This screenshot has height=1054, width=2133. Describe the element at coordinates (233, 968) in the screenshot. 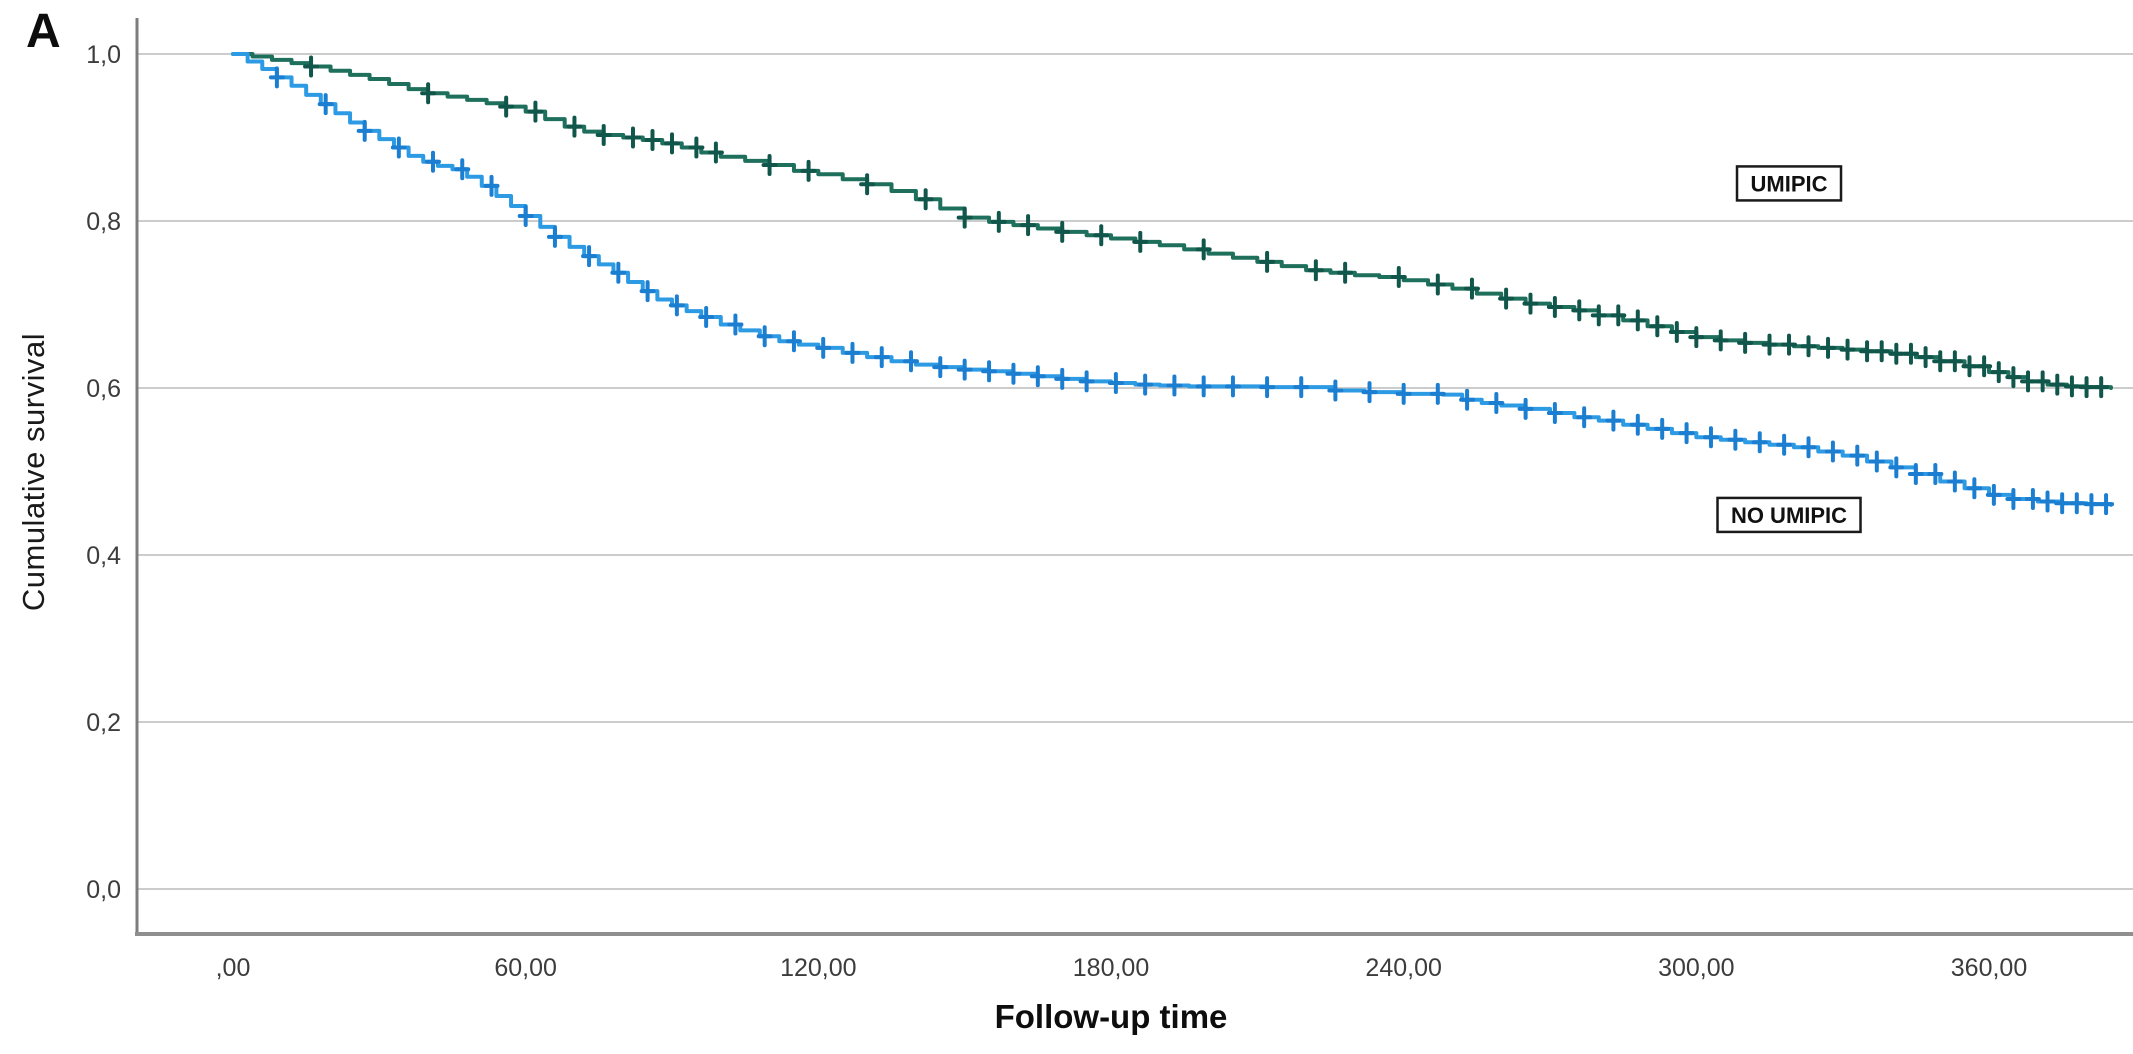

I see `x-tick-label: ,00` at that location.